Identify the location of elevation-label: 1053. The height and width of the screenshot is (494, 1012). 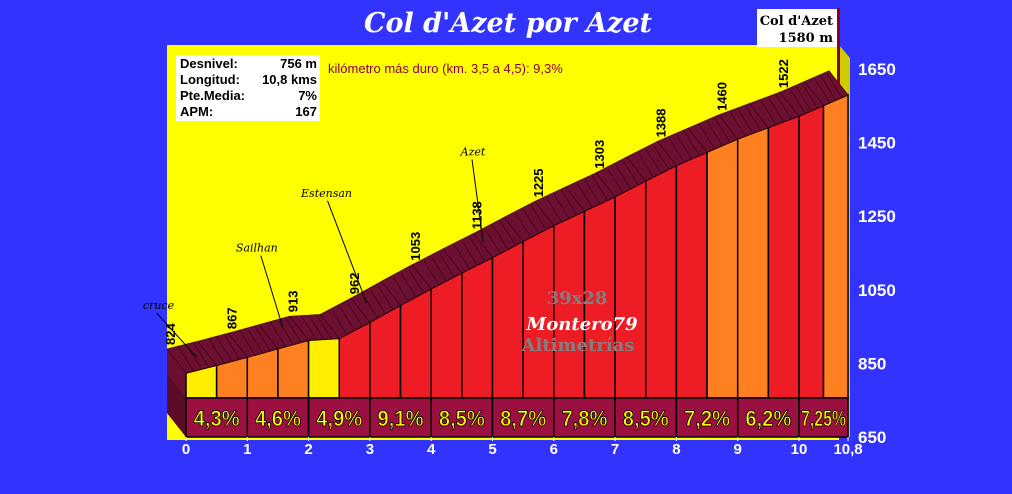
(415, 246).